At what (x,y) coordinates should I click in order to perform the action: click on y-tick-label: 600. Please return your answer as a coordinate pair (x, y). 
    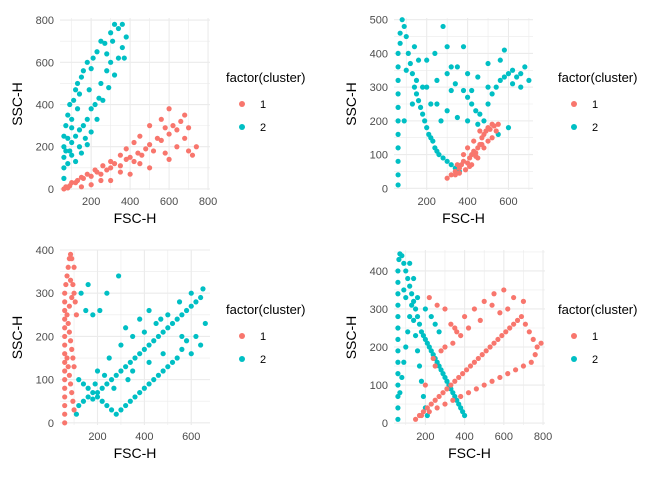
    Looking at the image, I should click on (45, 63).